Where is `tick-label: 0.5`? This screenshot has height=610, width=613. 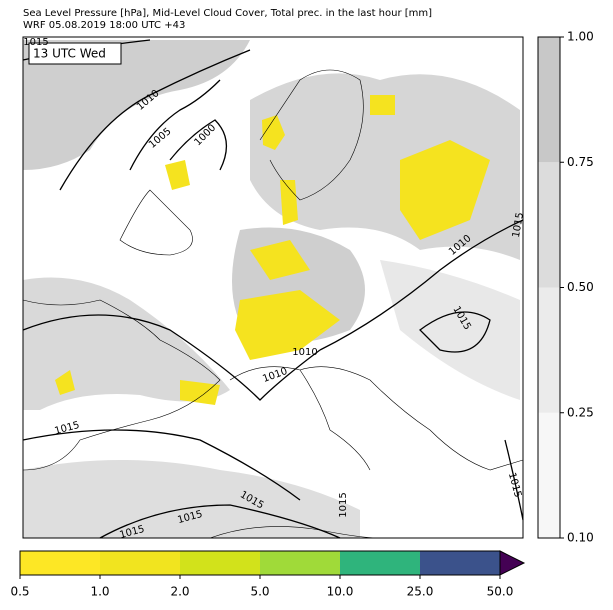
tick-label: 0.5 is located at coordinates (19, 592).